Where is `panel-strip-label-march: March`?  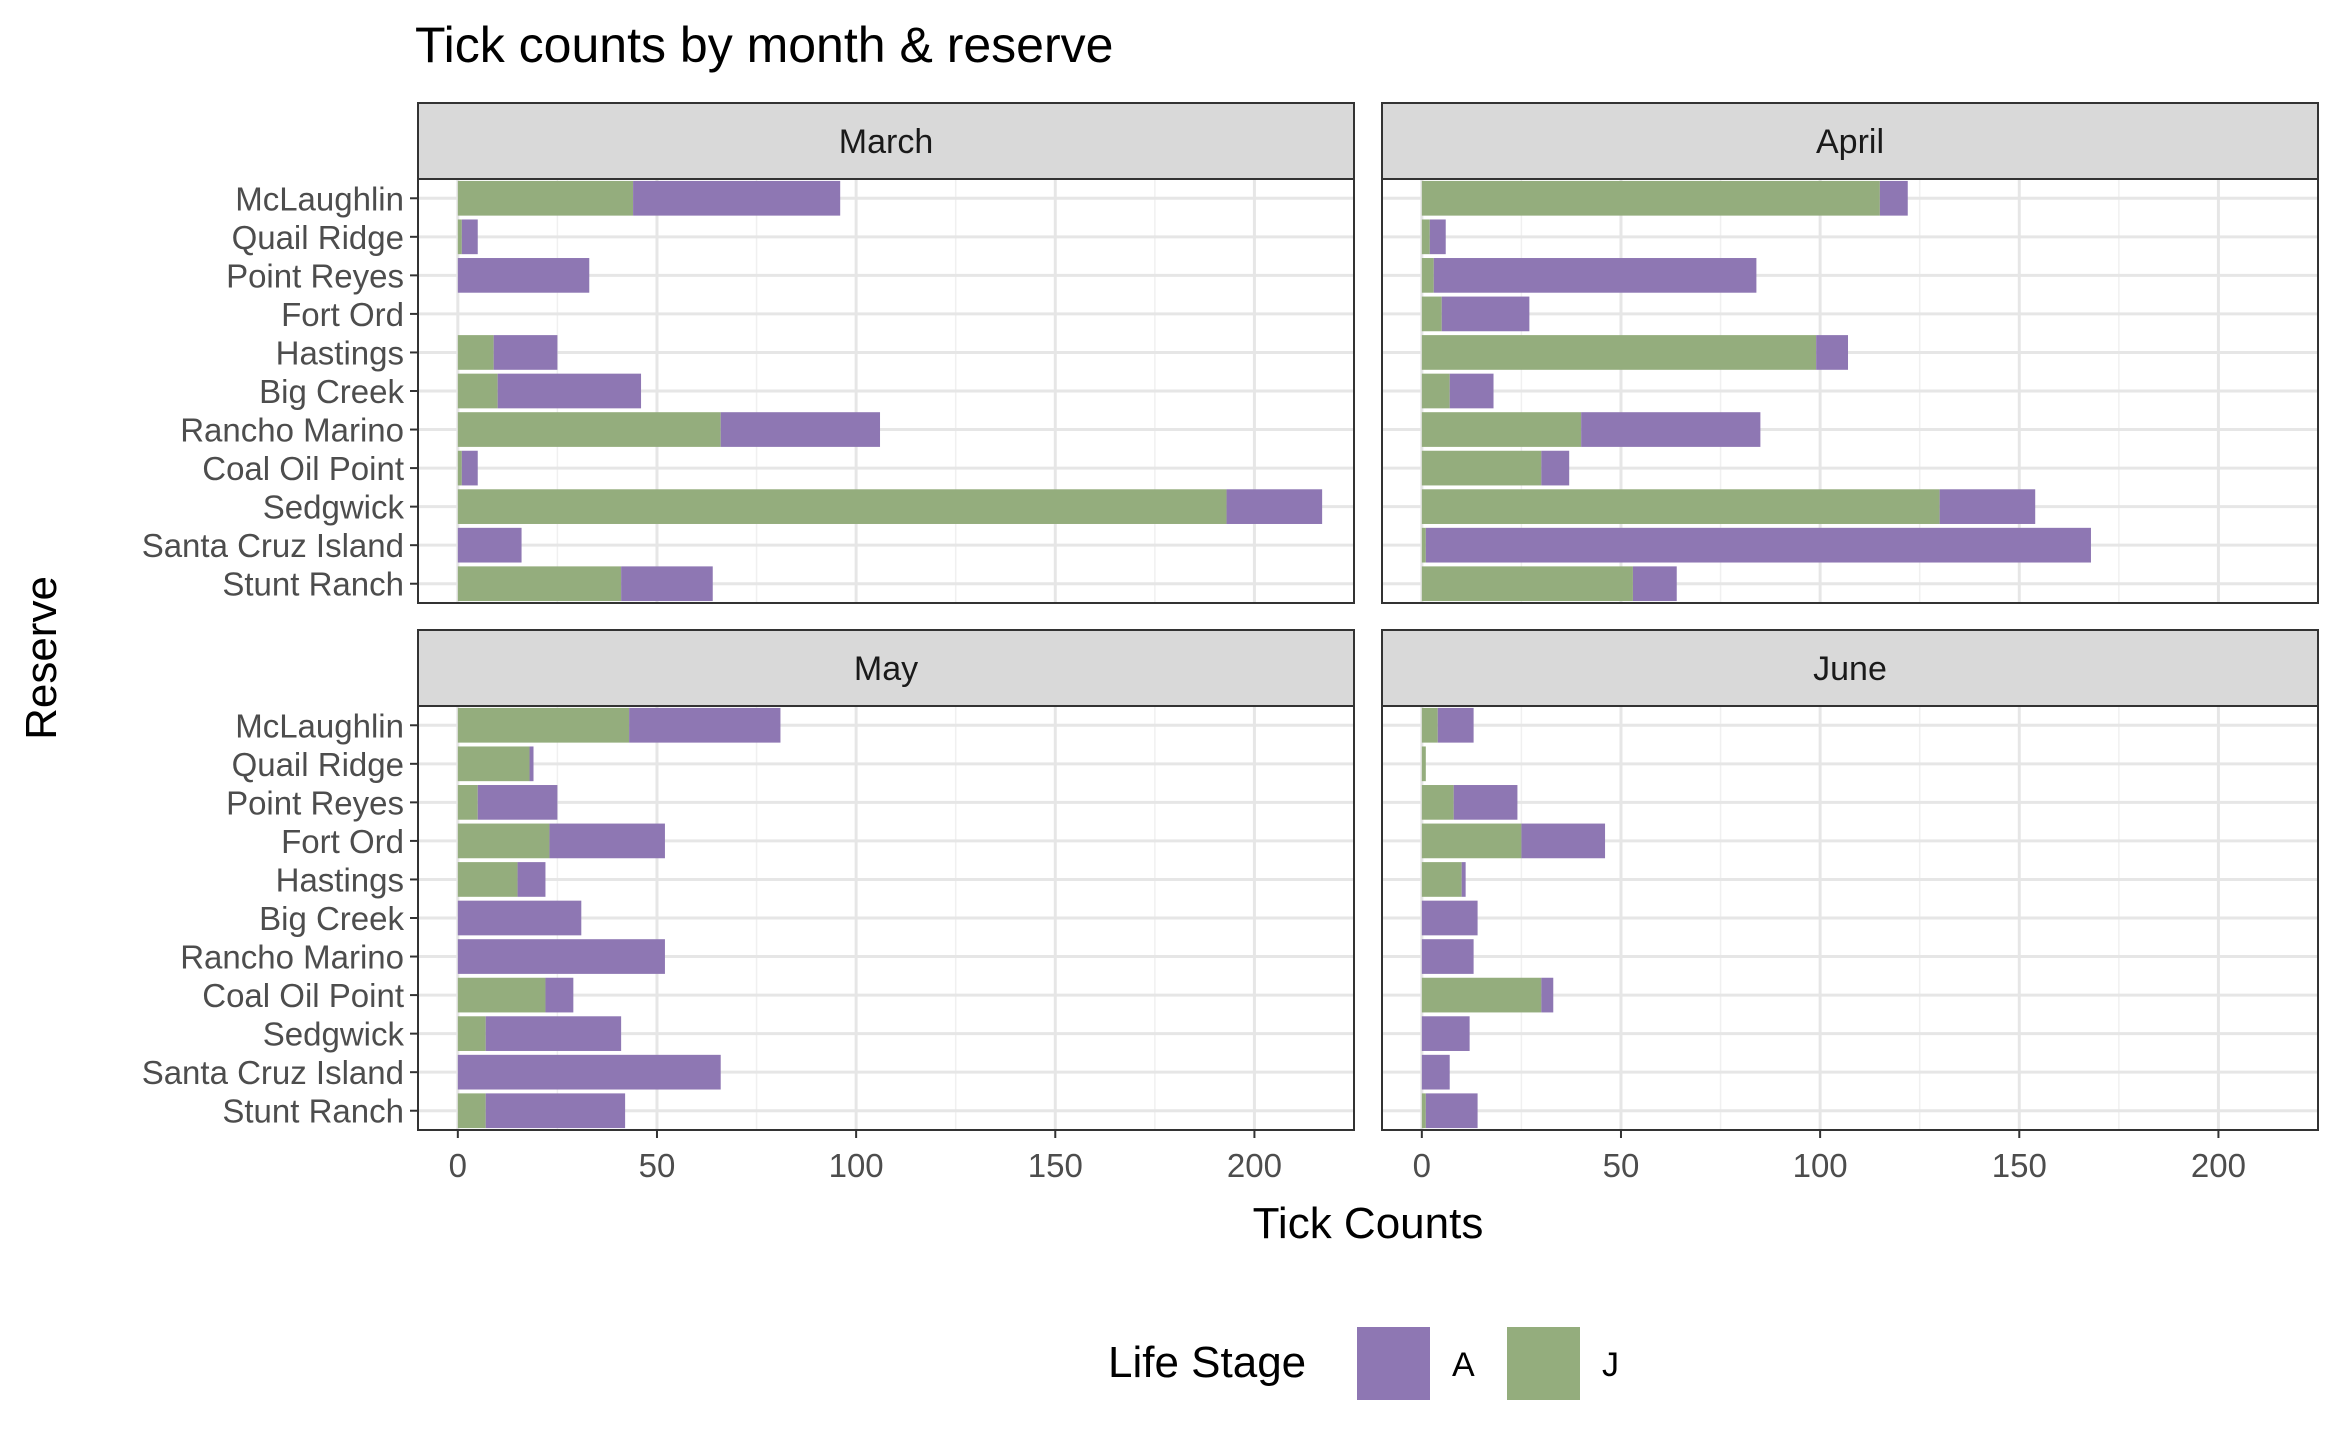 panel-strip-label-march: March is located at coordinates (886, 142).